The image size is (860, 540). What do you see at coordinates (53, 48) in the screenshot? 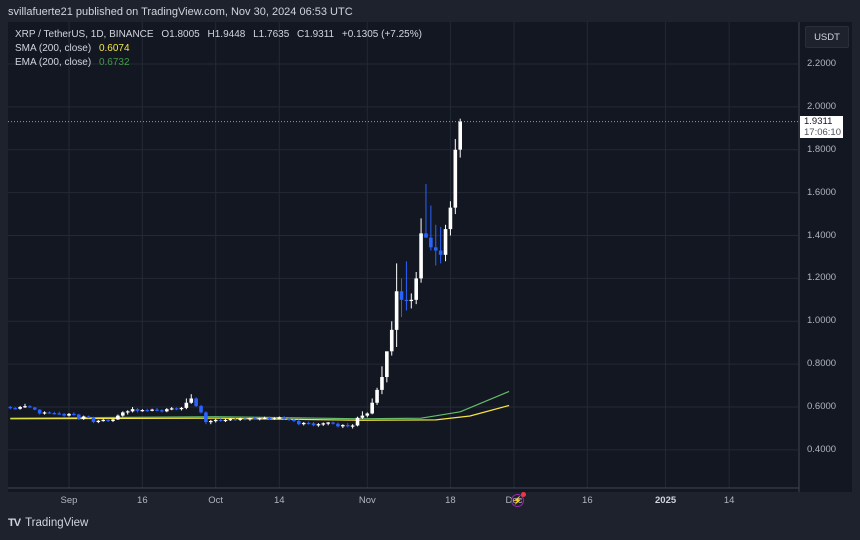
I see `sma-label: SMA (200, close)` at bounding box center [53, 48].